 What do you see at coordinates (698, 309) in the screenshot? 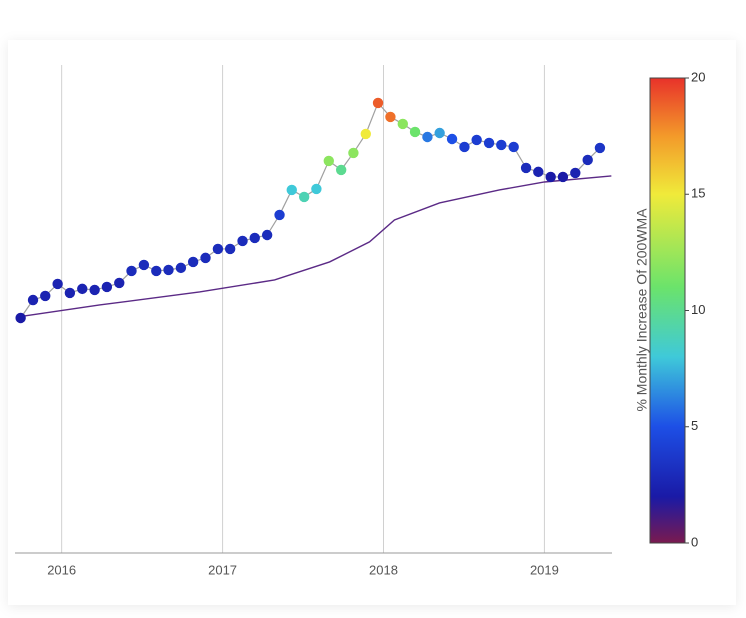
I see `colorbar-tick-label: 10` at bounding box center [698, 309].